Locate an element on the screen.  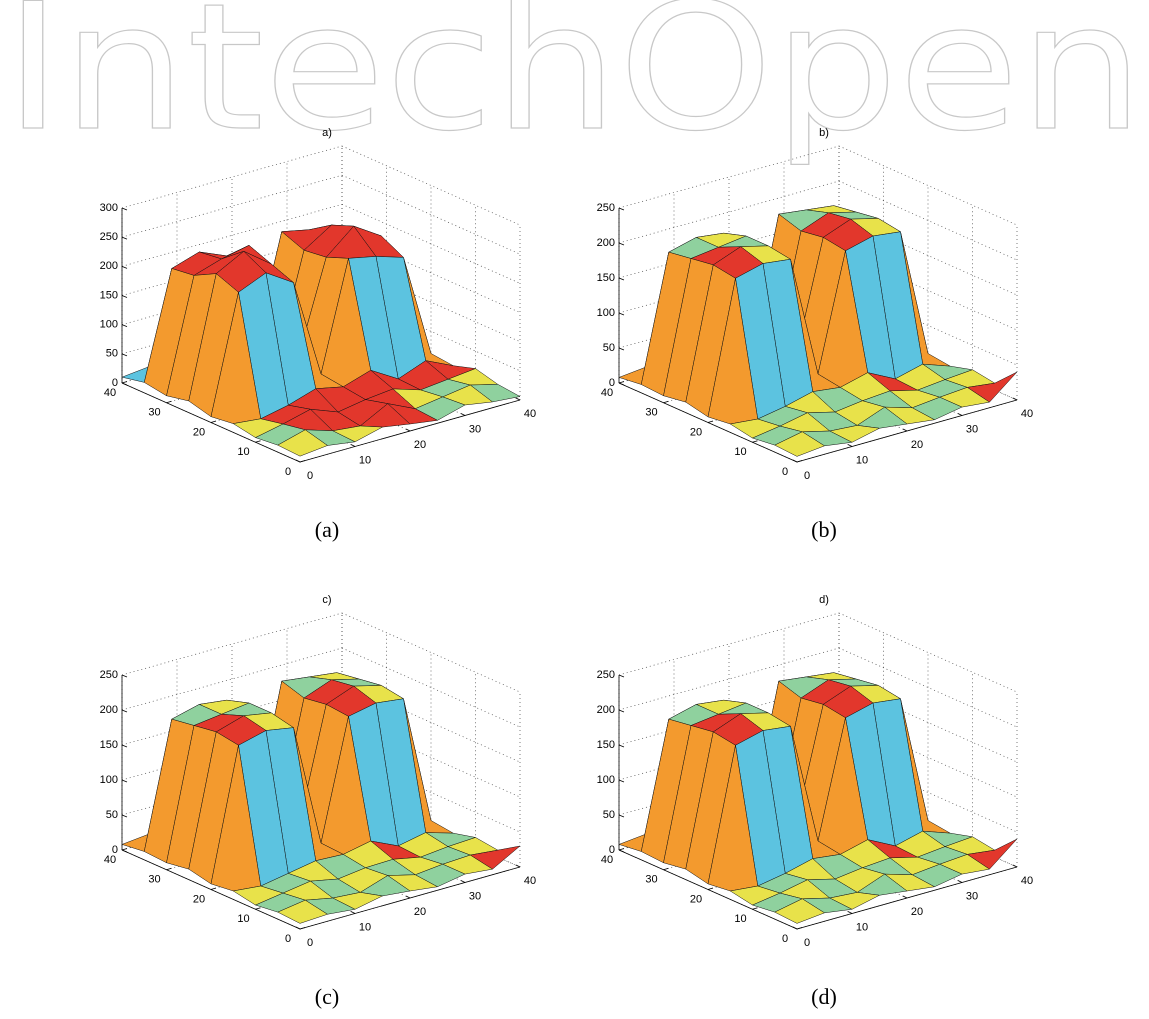
panel-title: c) is located at coordinates (326, 600).